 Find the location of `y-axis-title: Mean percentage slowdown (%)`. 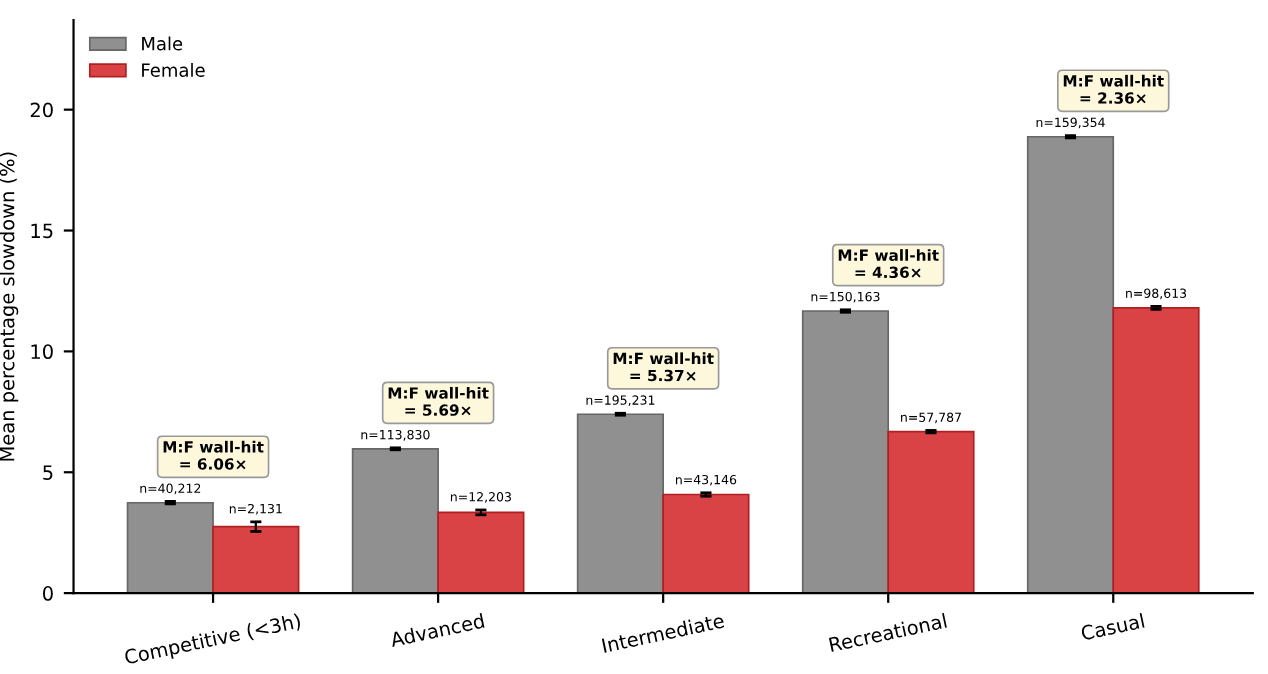

y-axis-title: Mean percentage slowdown (%) is located at coordinates (9, 306).